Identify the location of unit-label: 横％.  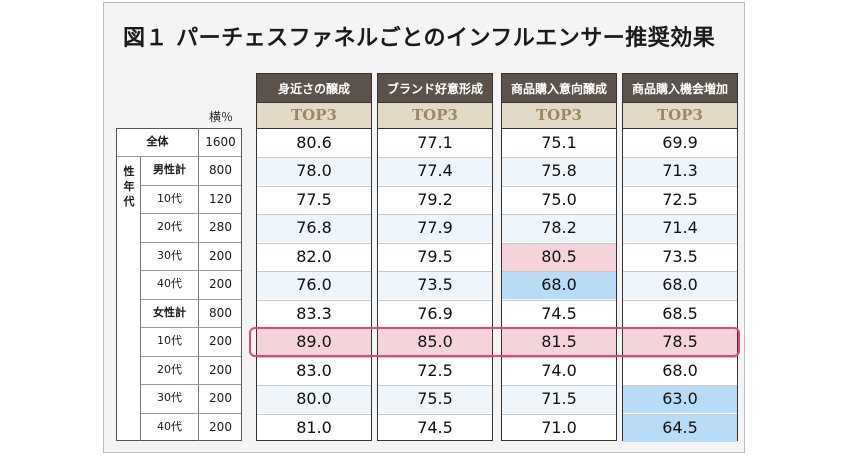
(220, 117).